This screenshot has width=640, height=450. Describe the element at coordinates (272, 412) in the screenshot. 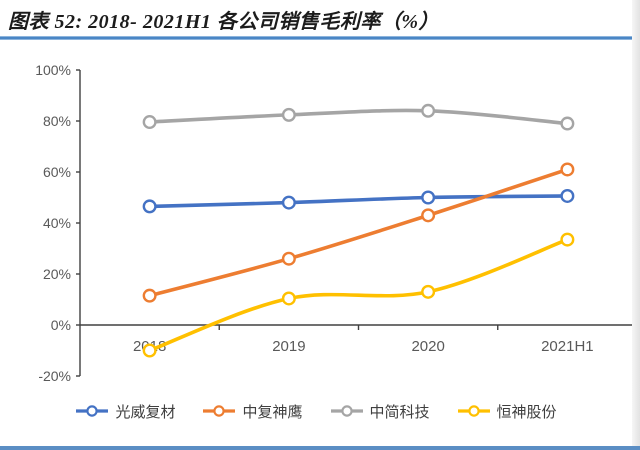

I see `legend-label: 中复神鹰` at that location.